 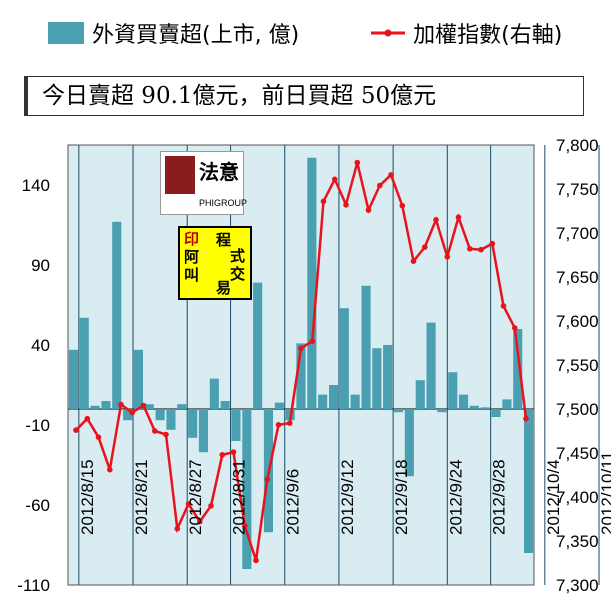 What do you see at coordinates (37, 505) in the screenshot?
I see `left-axis-tick-label: -60` at bounding box center [37, 505].